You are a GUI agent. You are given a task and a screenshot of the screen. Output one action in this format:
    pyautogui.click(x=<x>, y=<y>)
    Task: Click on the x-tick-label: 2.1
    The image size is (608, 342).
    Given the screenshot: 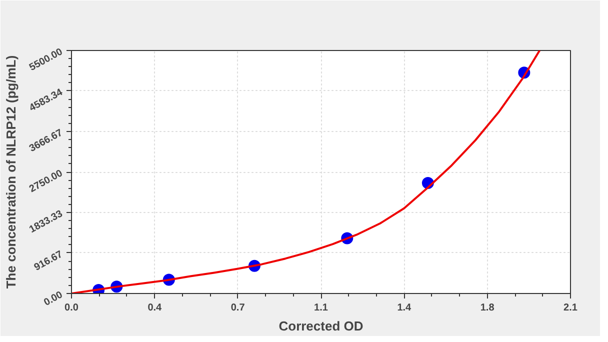 What is the action you would take?
    pyautogui.click(x=571, y=308)
    